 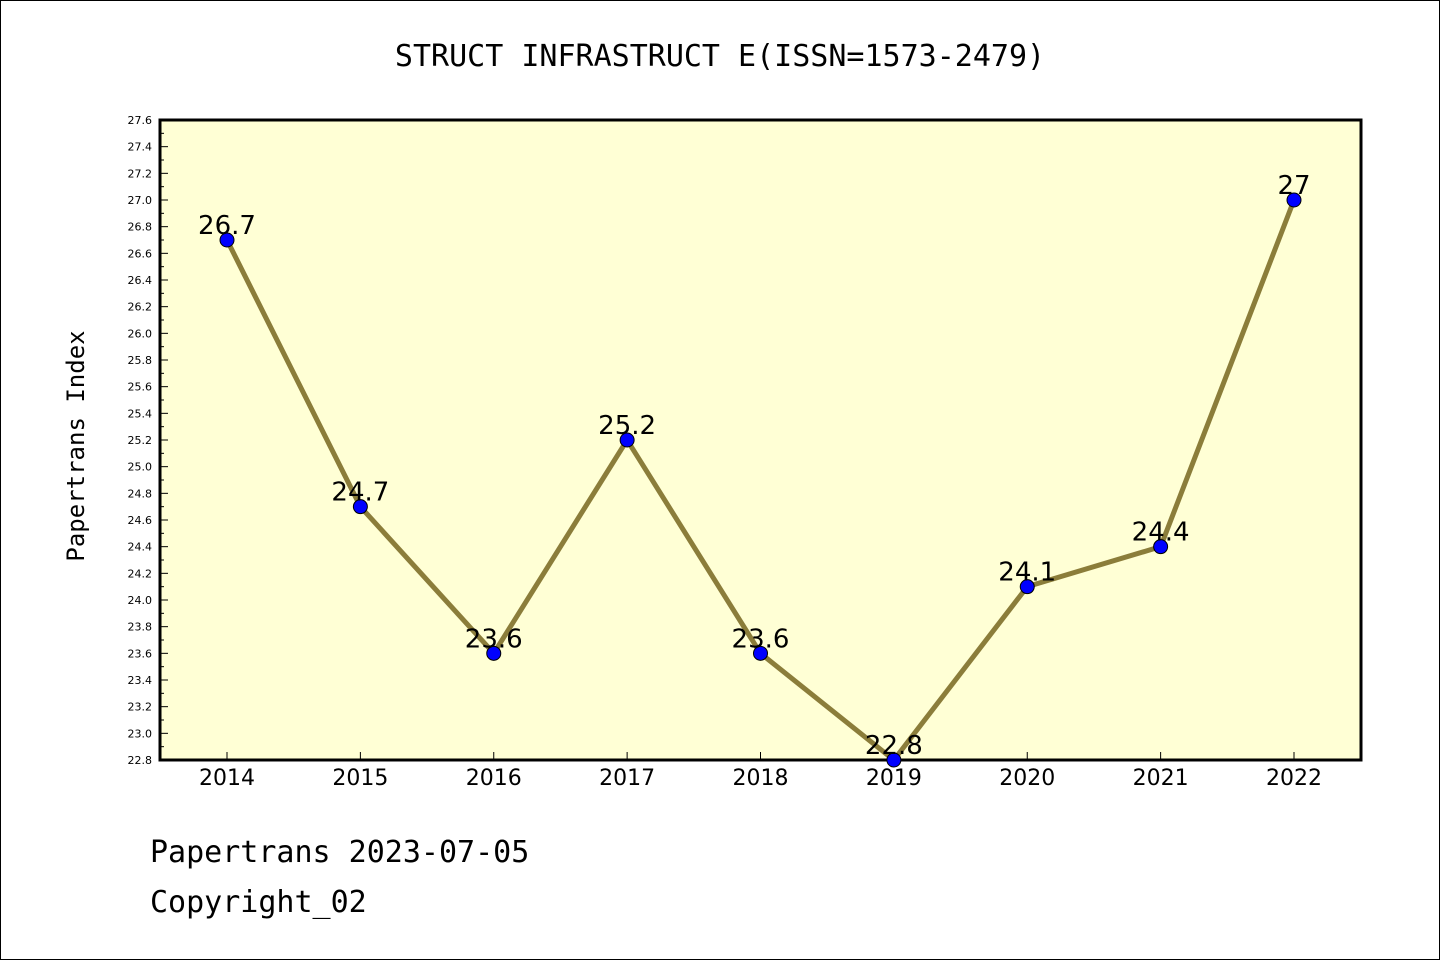 I want to click on y-tick-label: 24.2, so click(x=140, y=573).